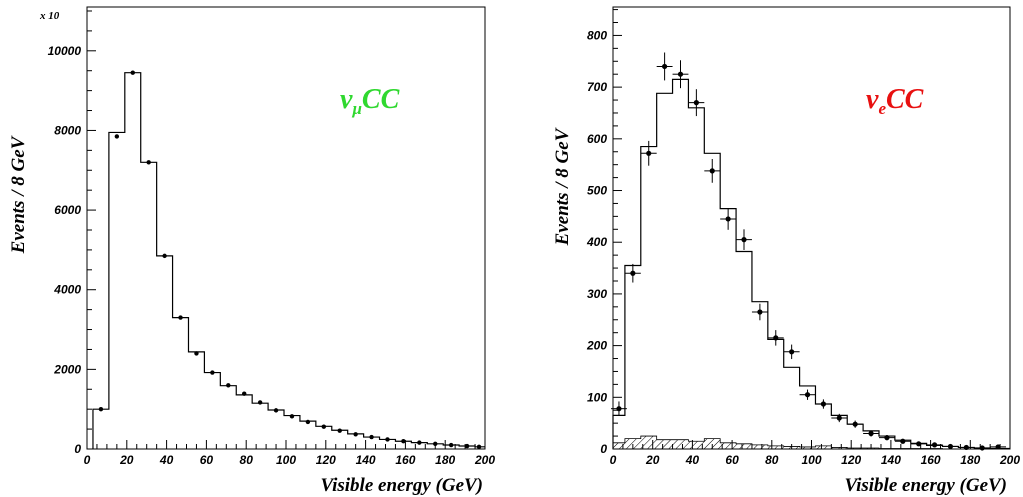  What do you see at coordinates (77, 449) in the screenshot?
I see `left-y-tick-label: 0` at bounding box center [77, 449].